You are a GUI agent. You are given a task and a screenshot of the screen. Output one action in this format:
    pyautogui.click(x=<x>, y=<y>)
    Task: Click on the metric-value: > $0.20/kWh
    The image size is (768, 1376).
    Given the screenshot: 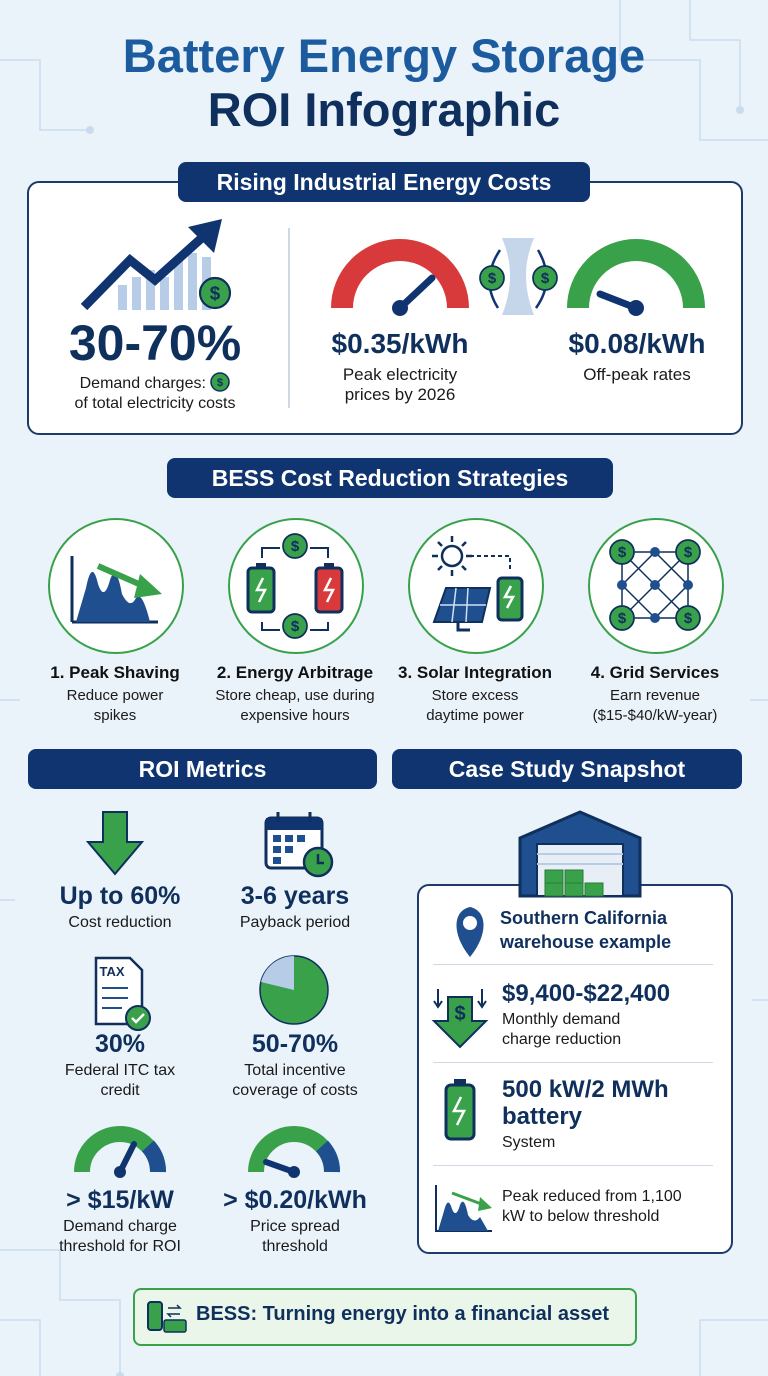 What is the action you would take?
    pyautogui.click(x=295, y=1200)
    